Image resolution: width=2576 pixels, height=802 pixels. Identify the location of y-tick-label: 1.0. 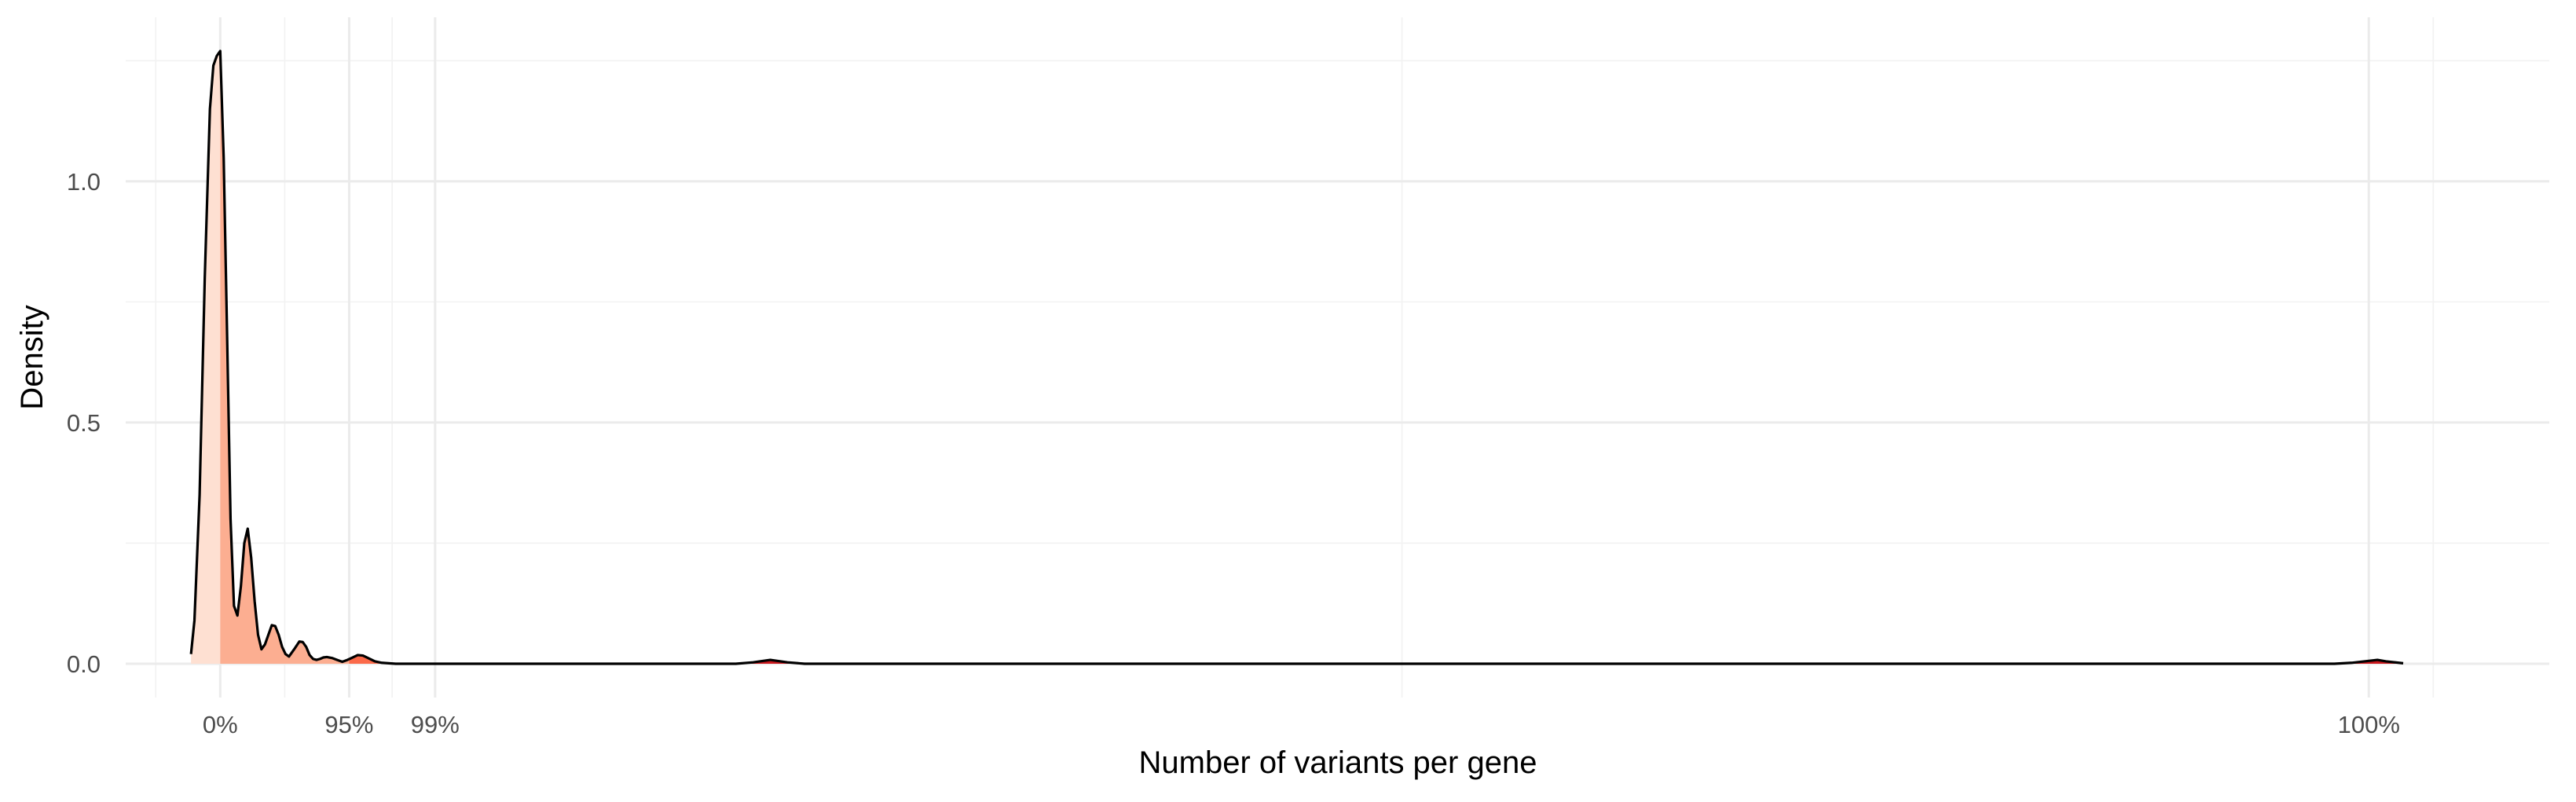
(84, 182).